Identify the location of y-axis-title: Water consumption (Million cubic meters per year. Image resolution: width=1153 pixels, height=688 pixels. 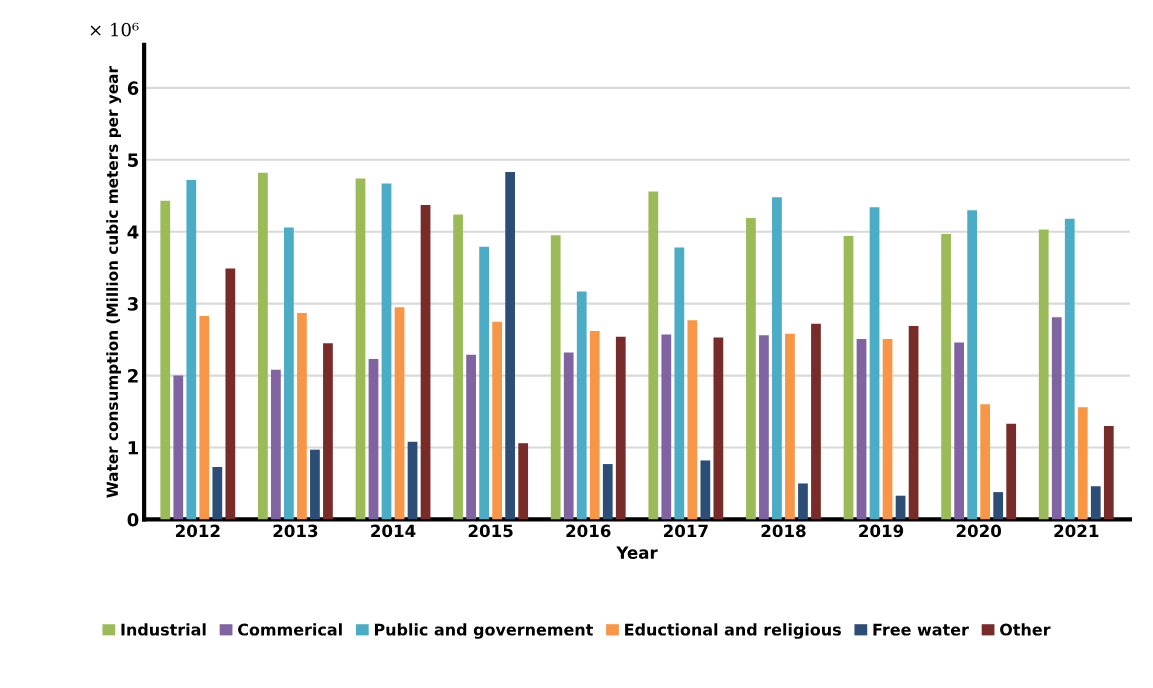
(114, 282).